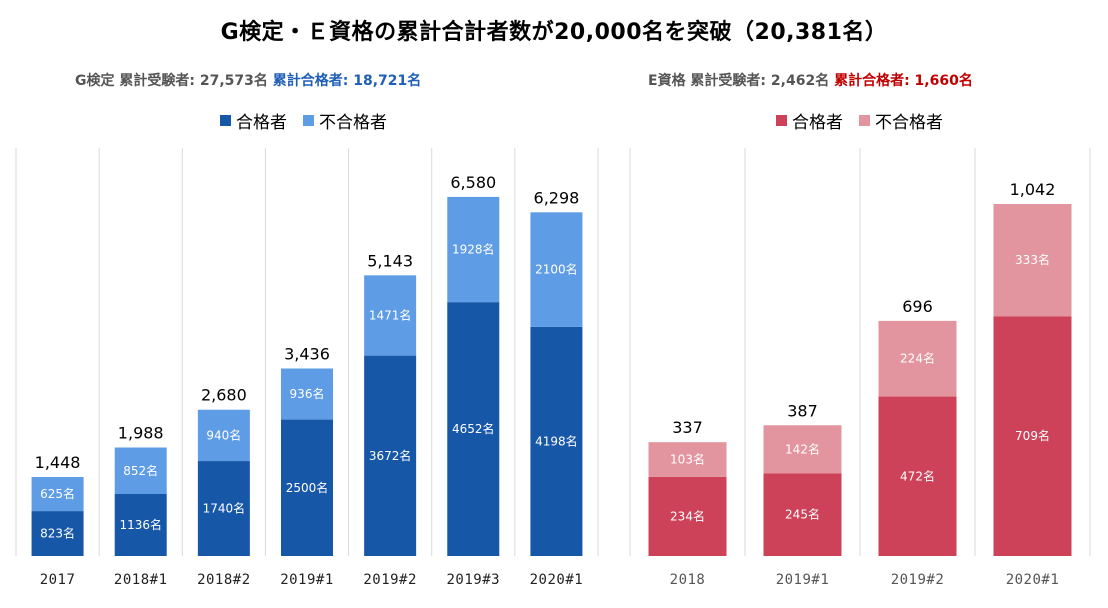 The image size is (1108, 608). I want to click on e-label-passed: 472名, so click(917, 475).